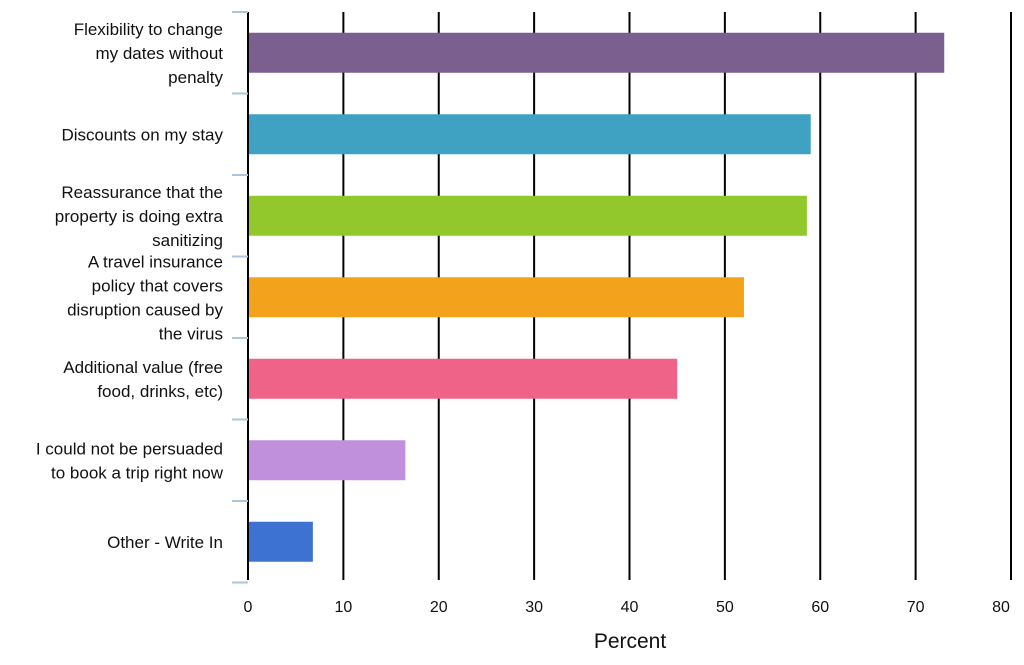 This screenshot has height=665, width=1024. Describe the element at coordinates (142, 192) in the screenshot. I see `category-label-line: Reassurance that the` at that location.